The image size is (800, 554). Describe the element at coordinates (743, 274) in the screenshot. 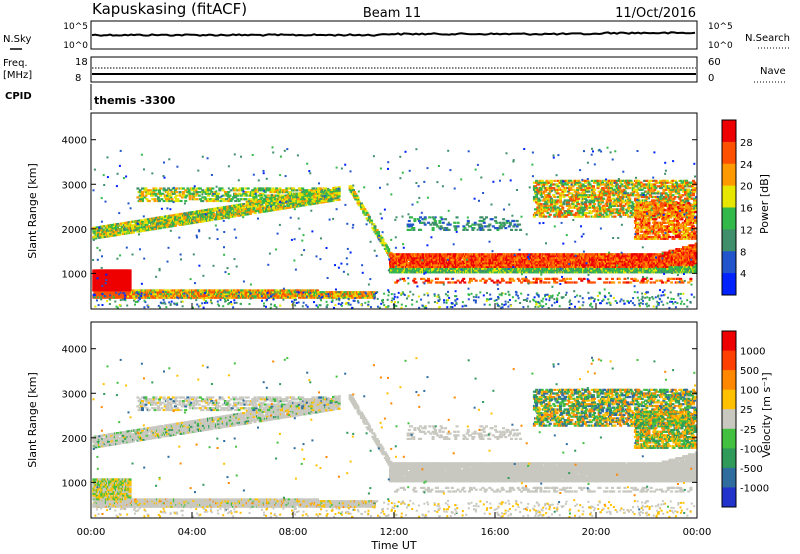

I see `colorbar-tick: 4` at that location.